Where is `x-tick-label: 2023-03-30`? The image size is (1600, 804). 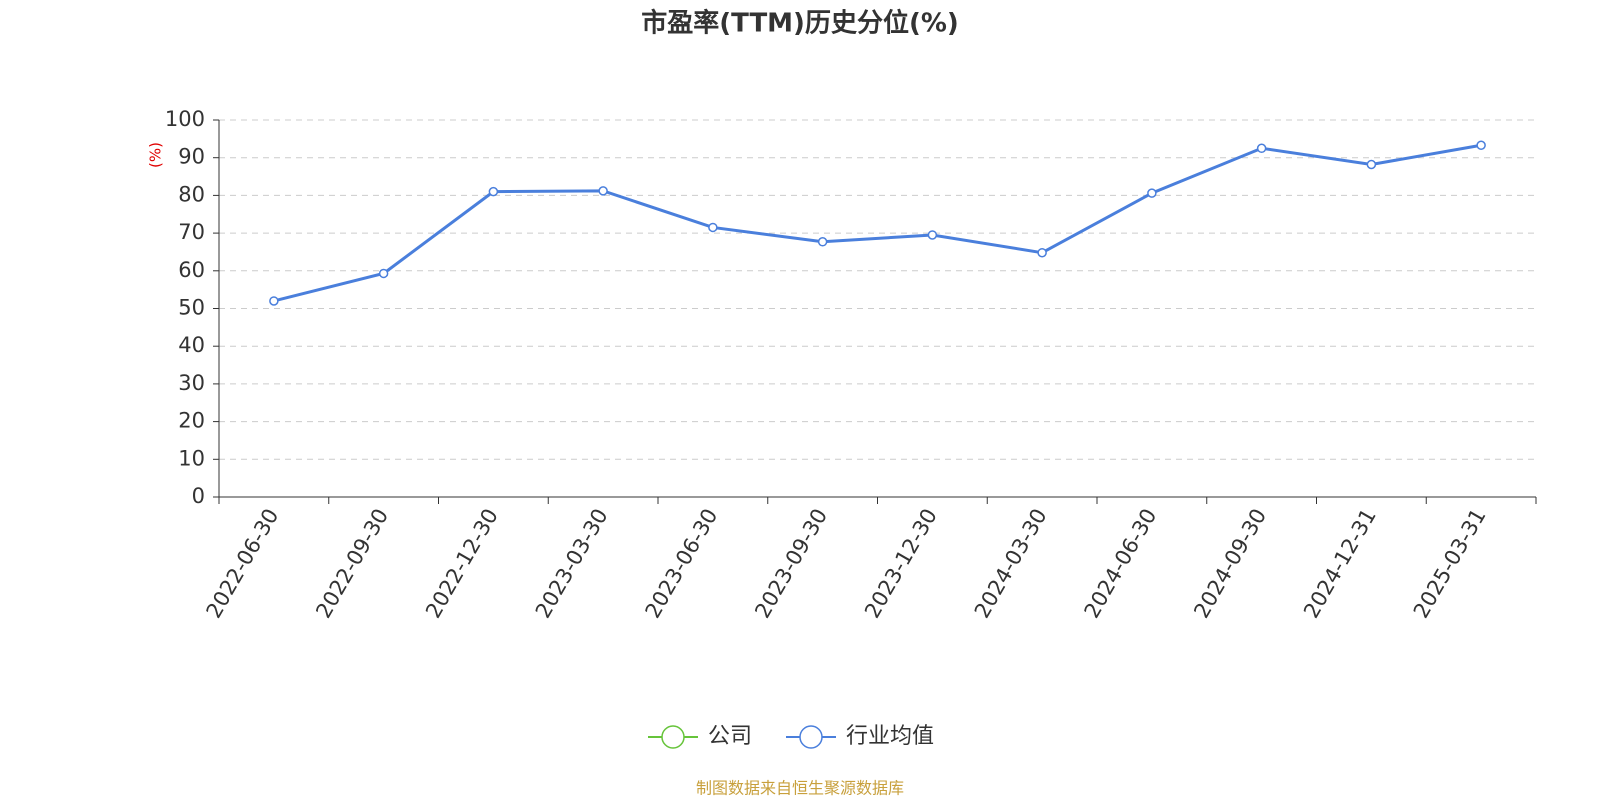
x-tick-label: 2023-03-30 is located at coordinates (572, 564).